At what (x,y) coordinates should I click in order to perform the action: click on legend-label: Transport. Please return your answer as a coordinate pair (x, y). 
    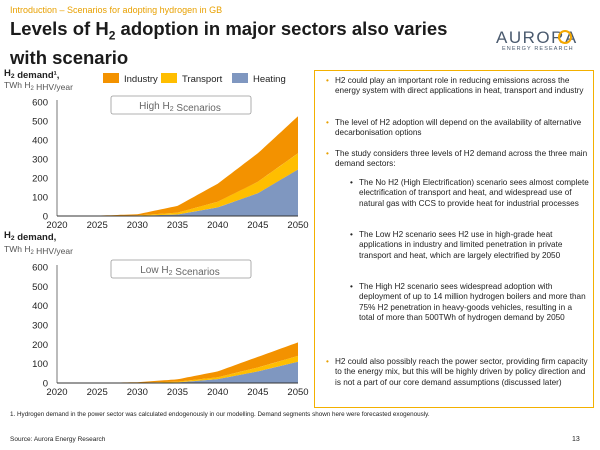
    Looking at the image, I should click on (202, 79).